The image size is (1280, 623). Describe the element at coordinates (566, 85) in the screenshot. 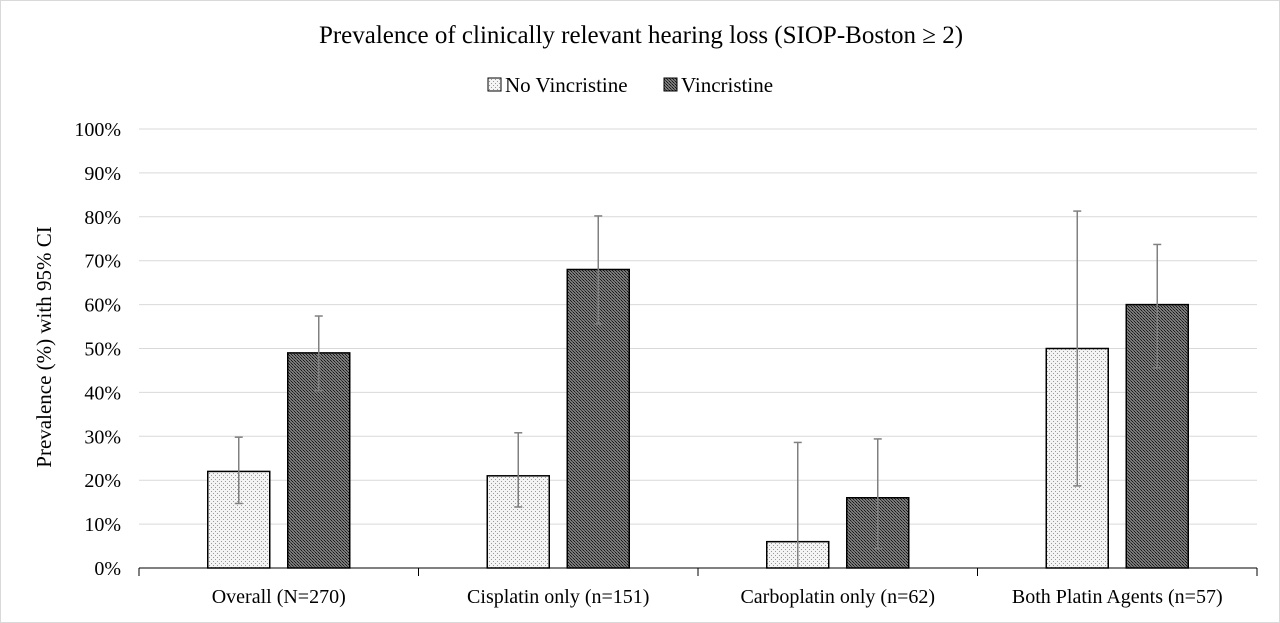

I see `legend-label-no-vincristine: No Vincristine` at that location.